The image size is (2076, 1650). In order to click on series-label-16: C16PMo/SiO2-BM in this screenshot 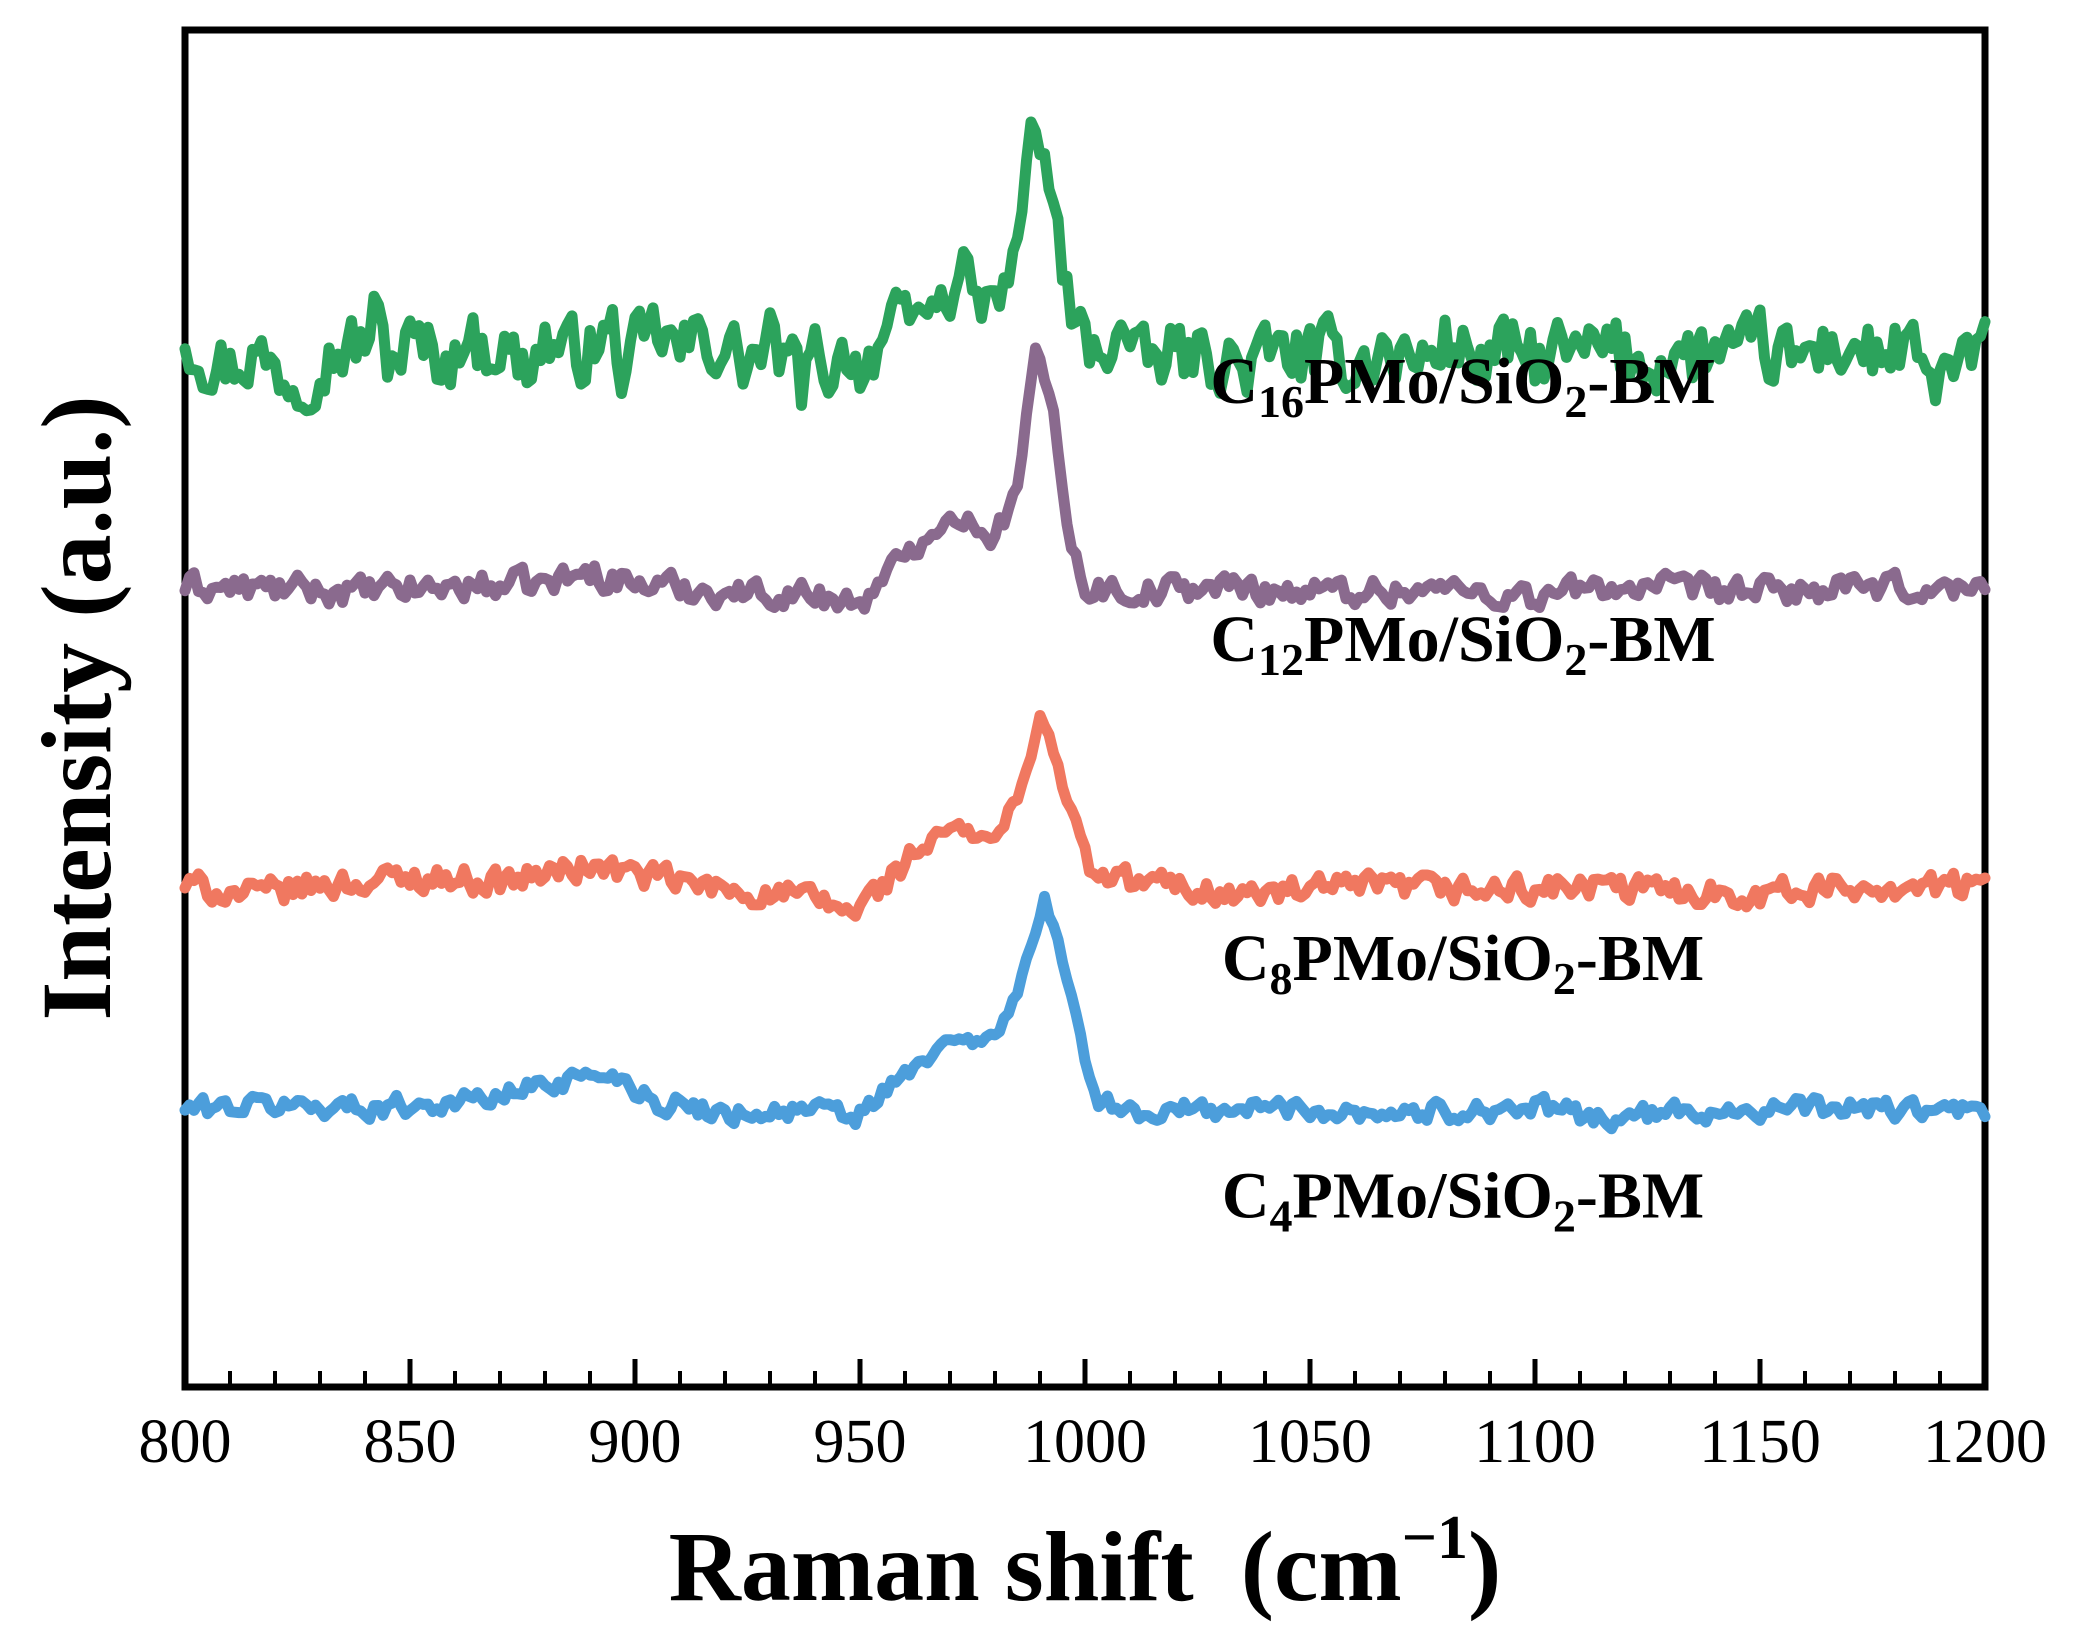, I will do `click(1462, 386)`.